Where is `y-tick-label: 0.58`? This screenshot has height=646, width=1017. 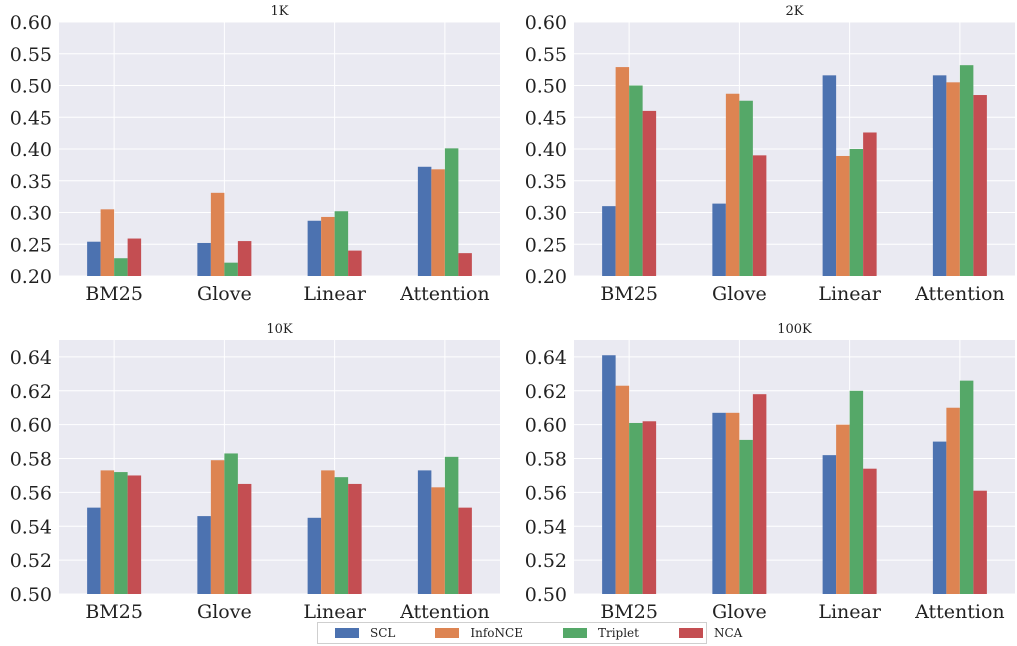
y-tick-label: 0.58 is located at coordinates (546, 460).